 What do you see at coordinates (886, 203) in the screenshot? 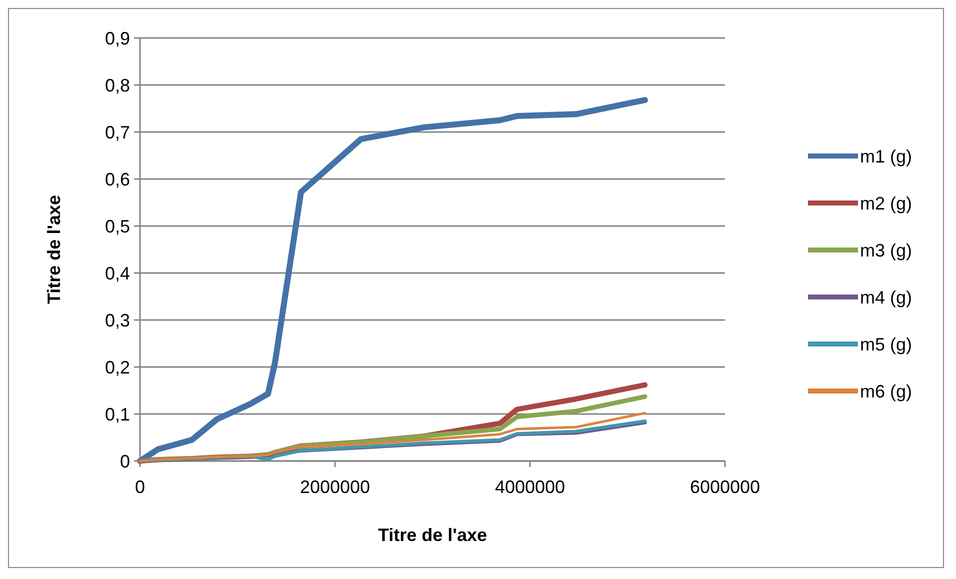
I see `legend-label: m2 (g)` at bounding box center [886, 203].